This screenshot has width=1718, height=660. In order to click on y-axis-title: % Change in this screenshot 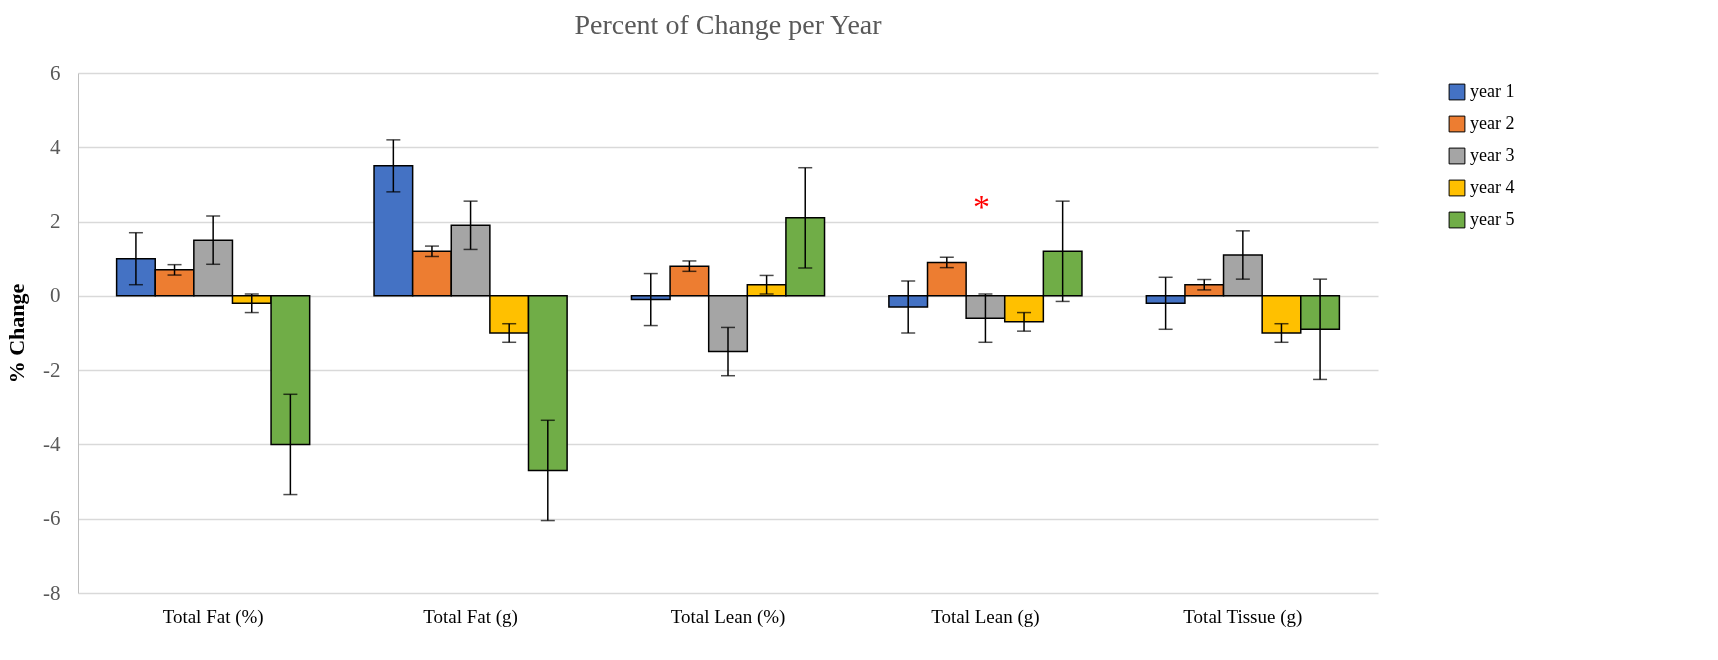, I will do `click(17, 333)`.